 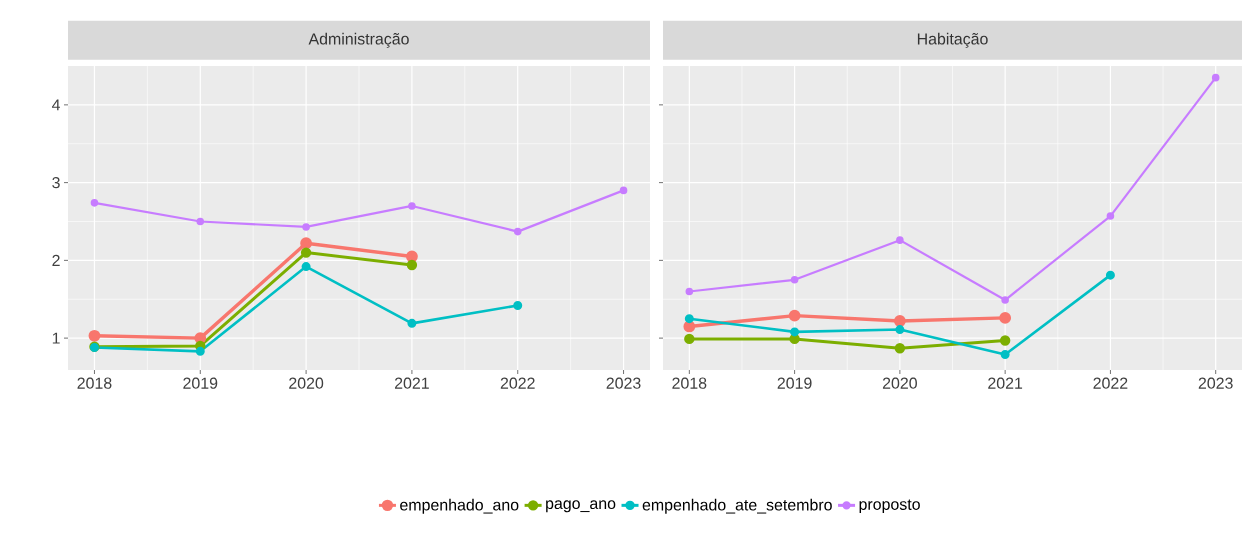 What do you see at coordinates (56, 105) in the screenshot?
I see `y-tick-label: 4` at bounding box center [56, 105].